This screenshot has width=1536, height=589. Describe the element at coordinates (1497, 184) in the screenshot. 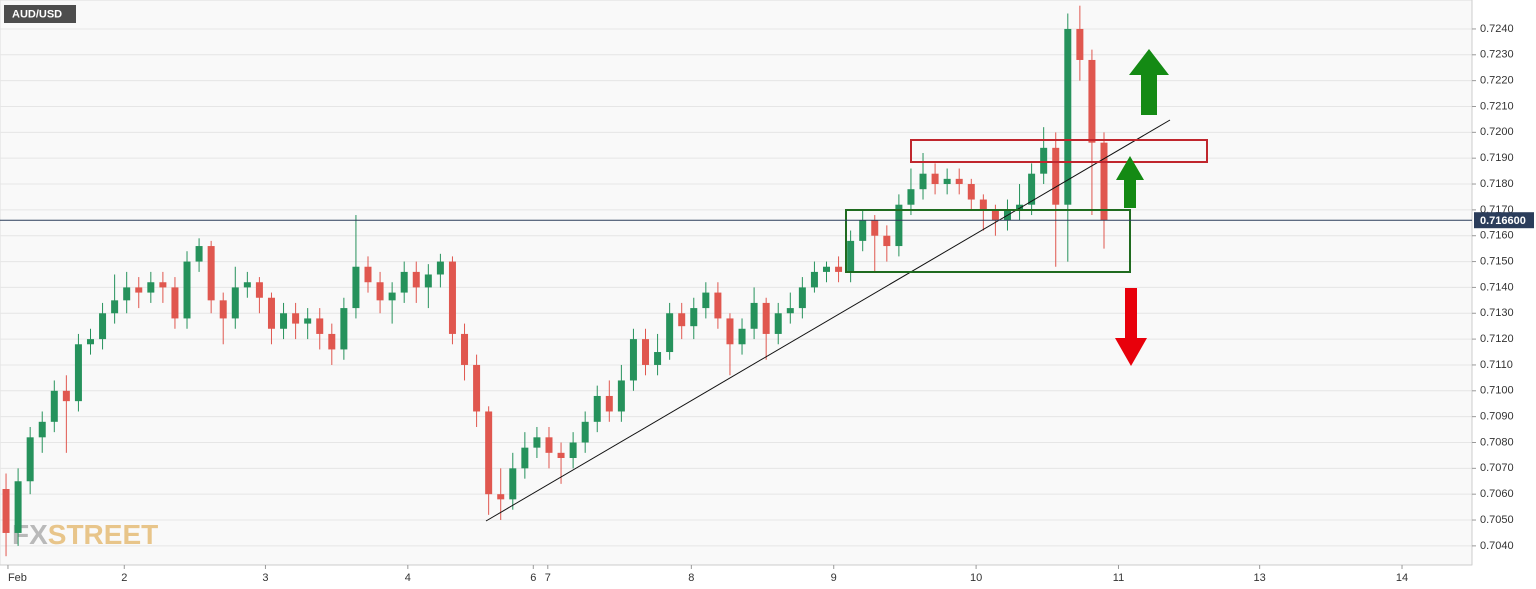

I see `y-tick-label: 0.7180` at that location.